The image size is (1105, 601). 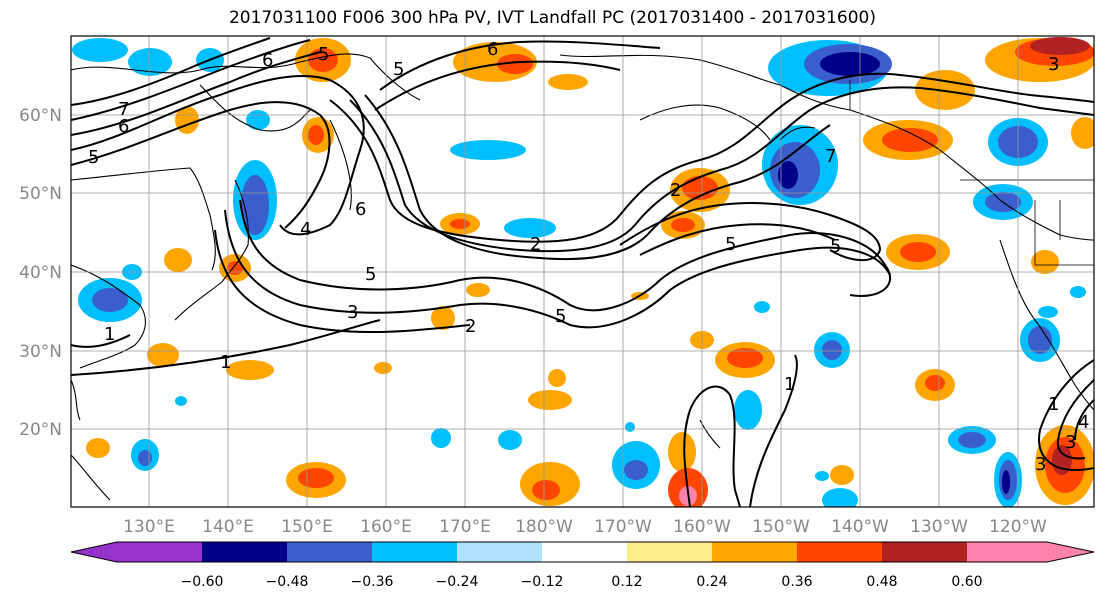 What do you see at coordinates (582, 552) in the screenshot?
I see `colorbar-outline` at bounding box center [582, 552].